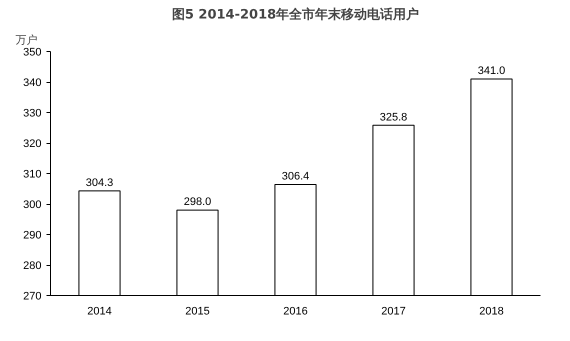 The height and width of the screenshot is (341, 570). I want to click on x-tick-label: 2014, so click(99, 312).